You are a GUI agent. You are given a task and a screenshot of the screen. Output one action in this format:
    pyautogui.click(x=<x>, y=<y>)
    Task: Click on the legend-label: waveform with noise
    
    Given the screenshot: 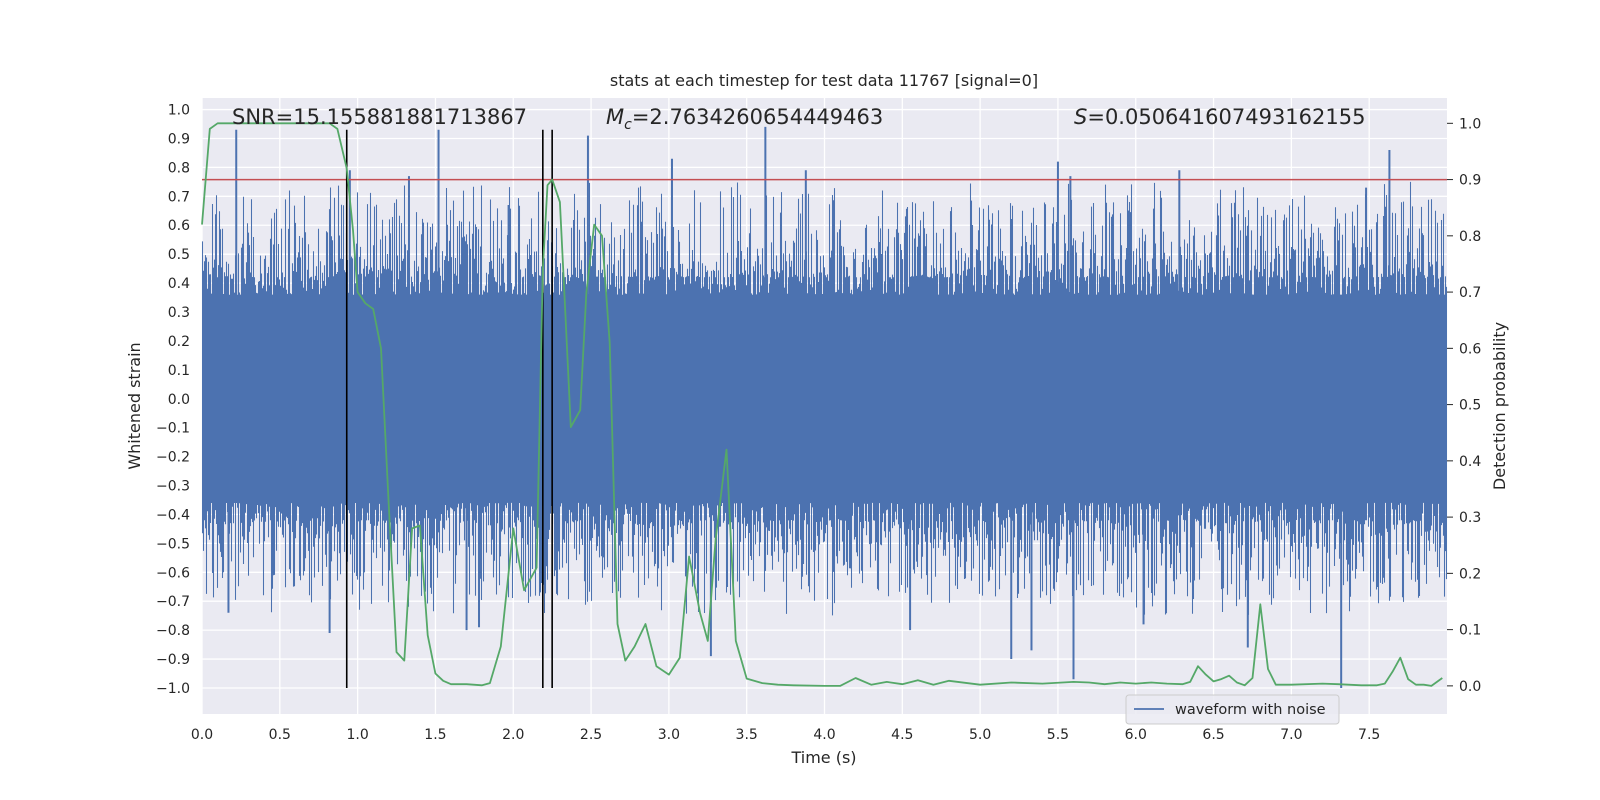 What is the action you would take?
    pyautogui.click(x=1250, y=710)
    